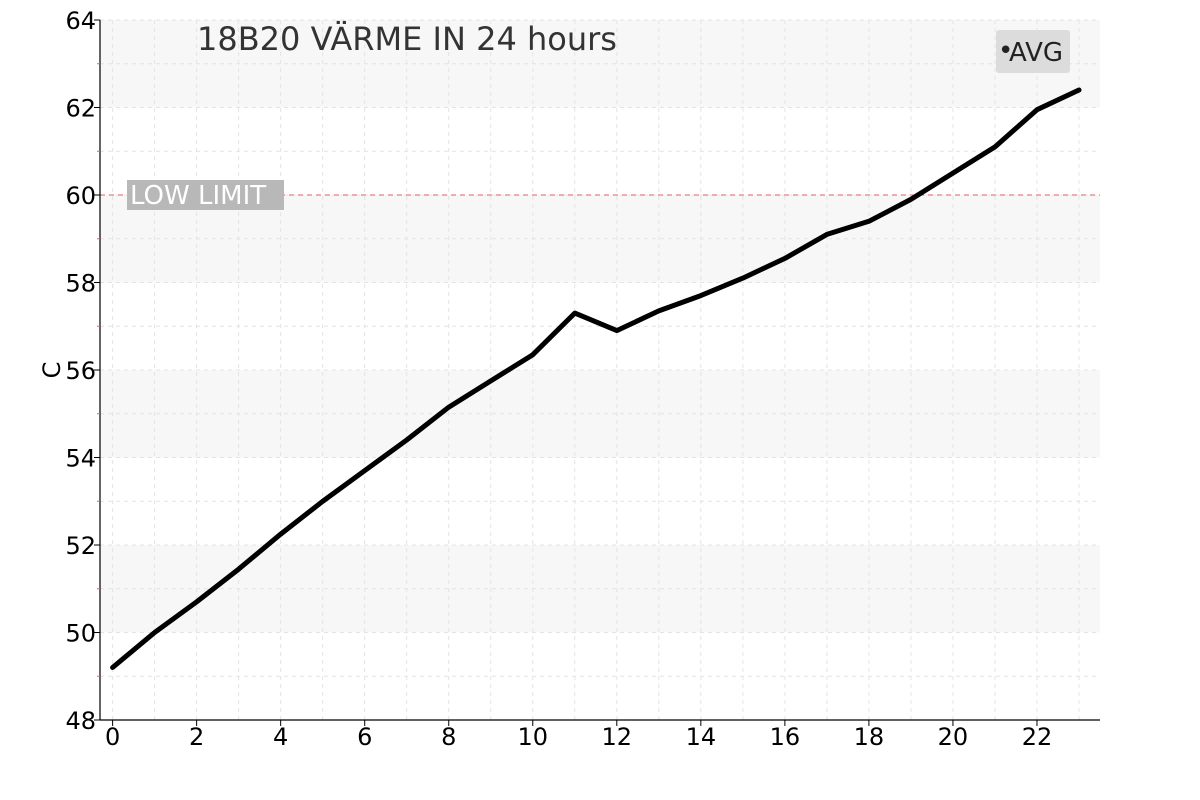 The image size is (1200, 800). I want to click on x-tick-label: 16, so click(785, 737).